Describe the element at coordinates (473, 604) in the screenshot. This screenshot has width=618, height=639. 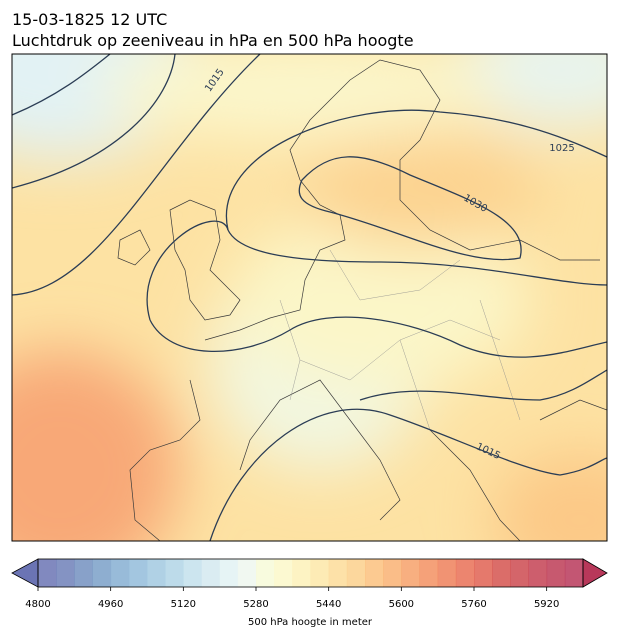
I see `colorbar-tick-label: 5760` at that location.